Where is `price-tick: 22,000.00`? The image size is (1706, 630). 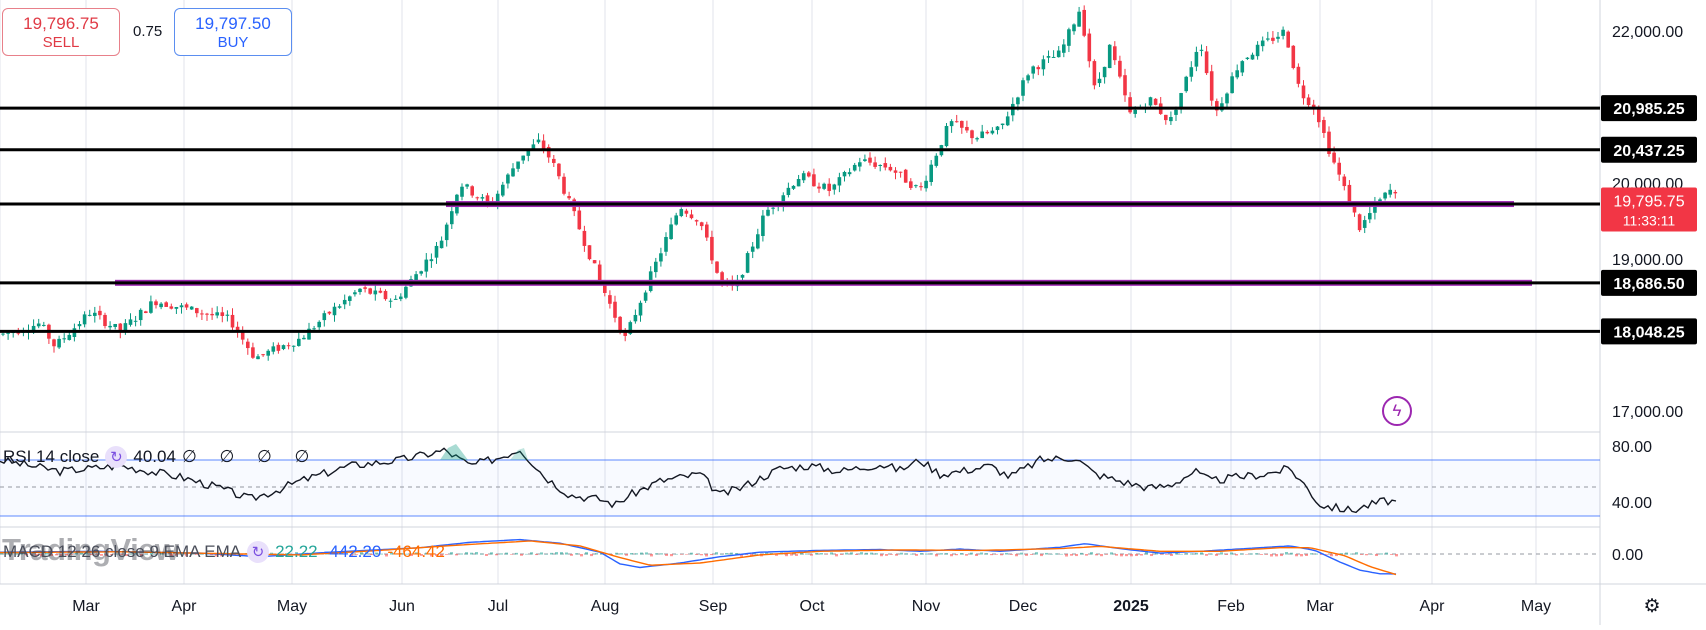
price-tick: 22,000.00 is located at coordinates (1647, 32).